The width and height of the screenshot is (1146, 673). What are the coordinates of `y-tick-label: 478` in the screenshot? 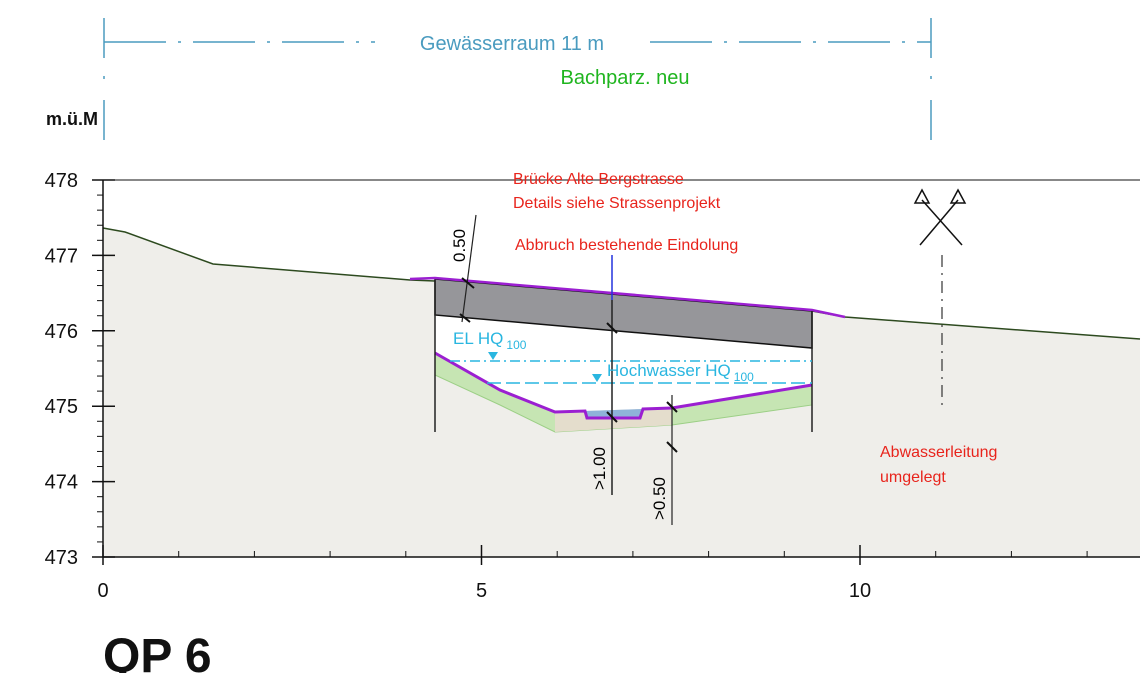 It's located at (61, 181).